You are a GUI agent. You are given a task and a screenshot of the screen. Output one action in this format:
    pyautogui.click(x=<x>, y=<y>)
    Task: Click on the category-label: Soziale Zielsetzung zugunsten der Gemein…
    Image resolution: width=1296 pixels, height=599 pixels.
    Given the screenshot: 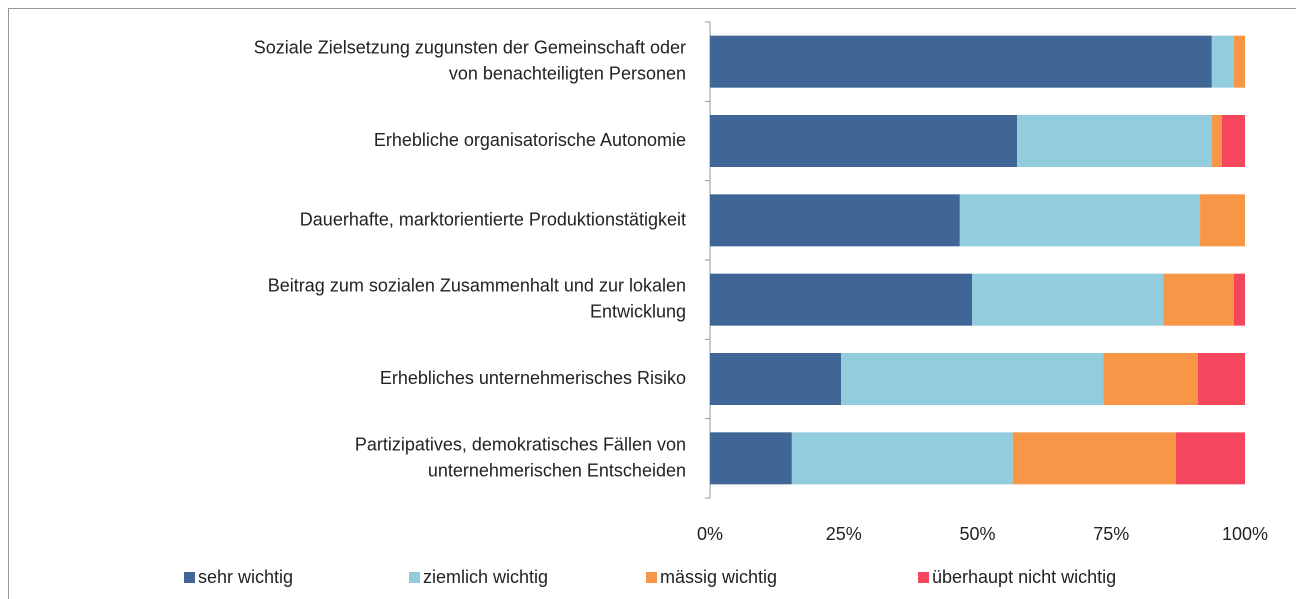 What is the action you would take?
    pyautogui.click(x=470, y=60)
    